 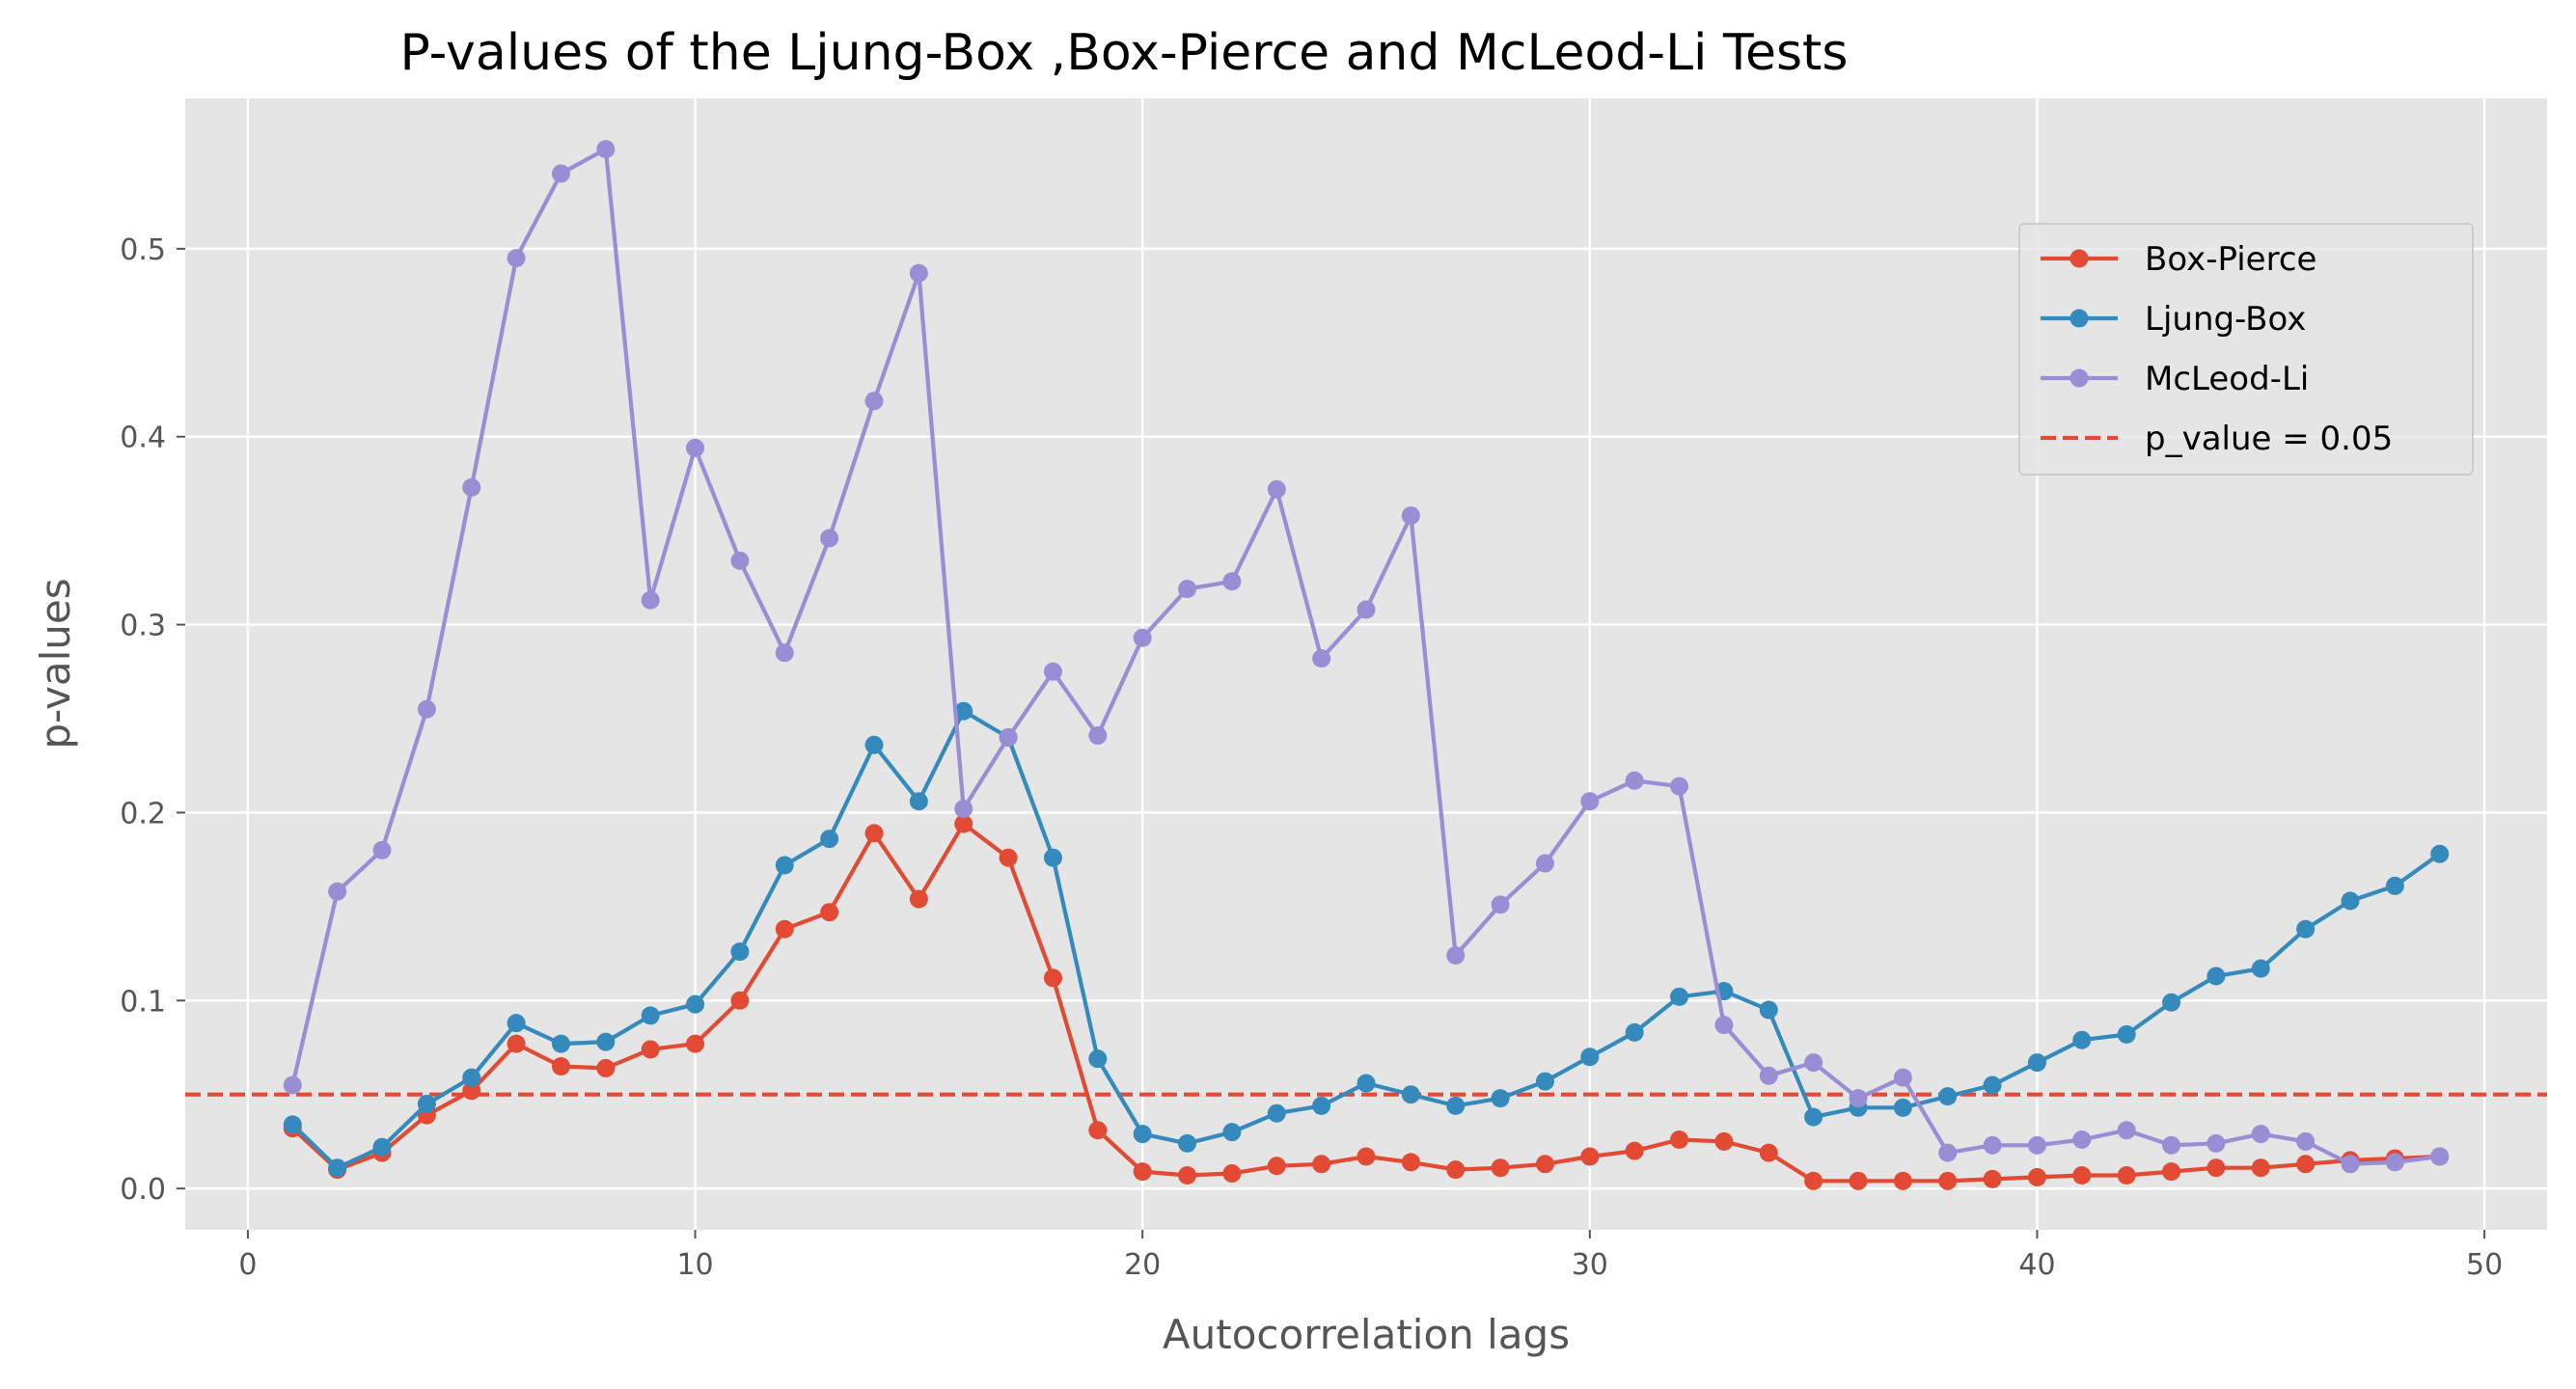 I want to click on x-tick-label: 40, so click(x=2037, y=1265).